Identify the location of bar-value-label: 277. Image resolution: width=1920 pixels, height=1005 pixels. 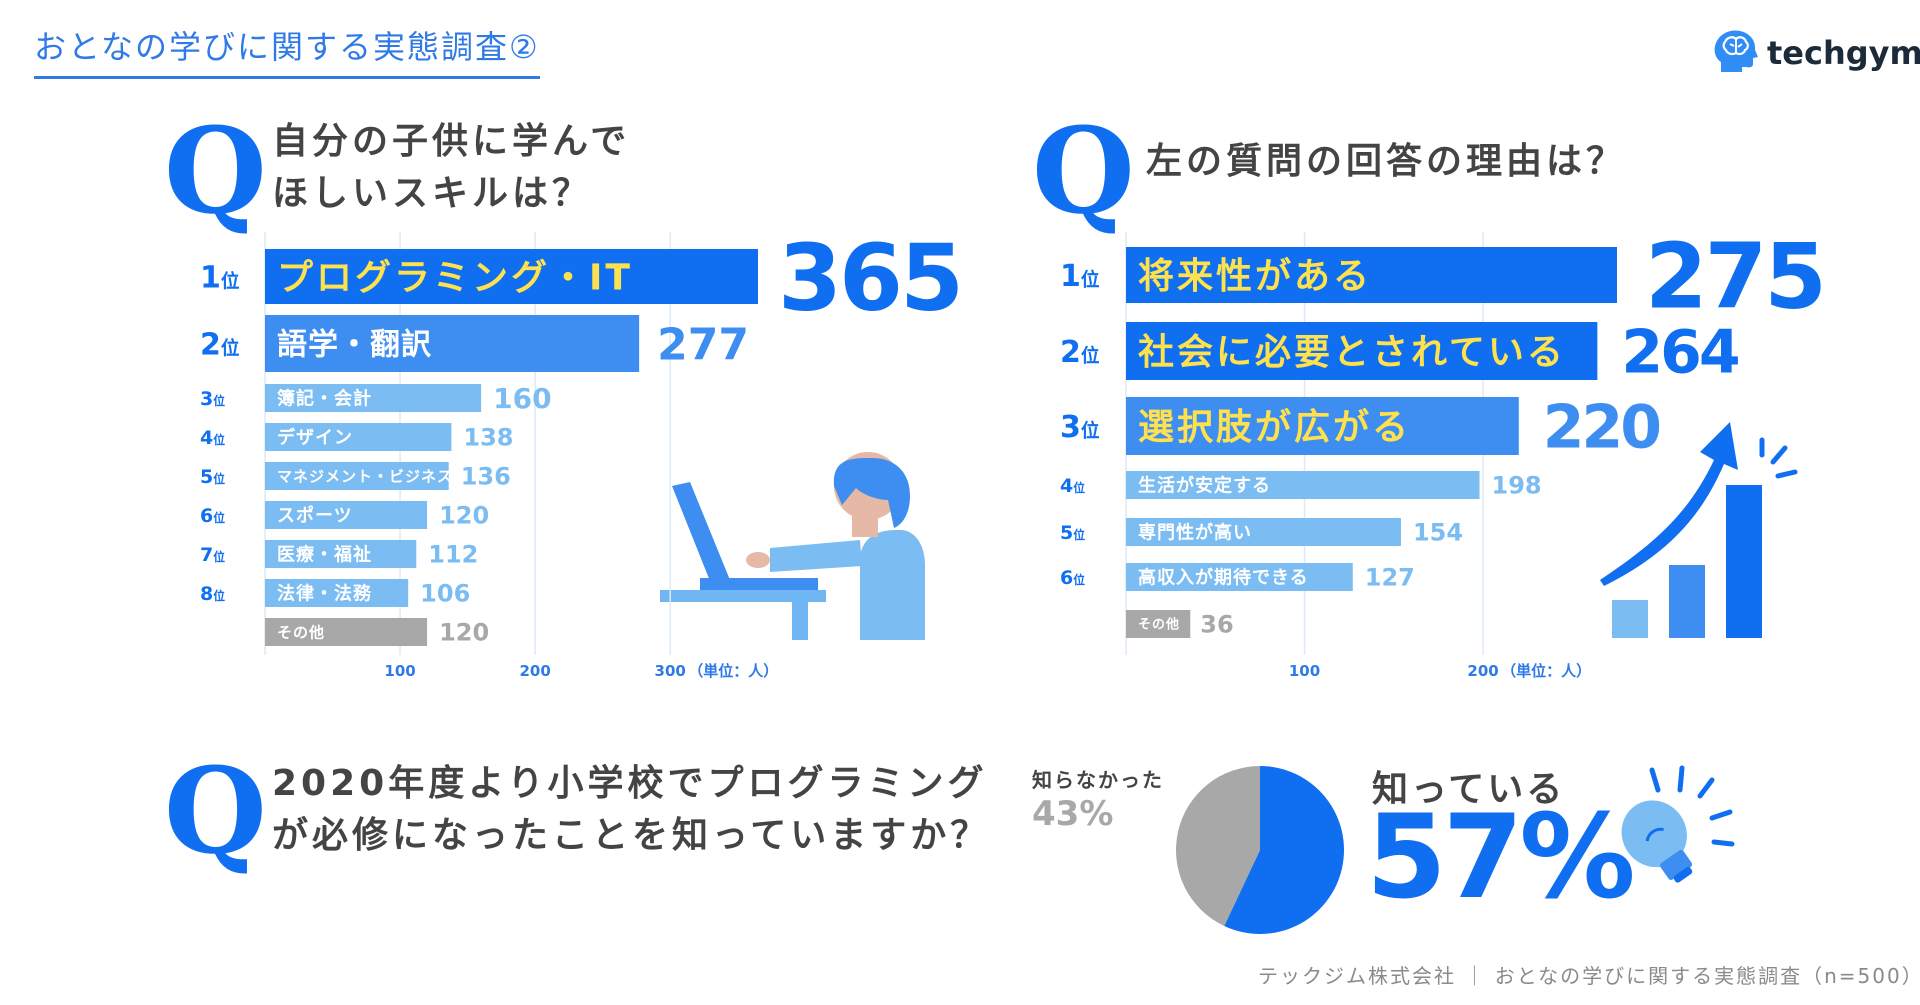
(703, 344).